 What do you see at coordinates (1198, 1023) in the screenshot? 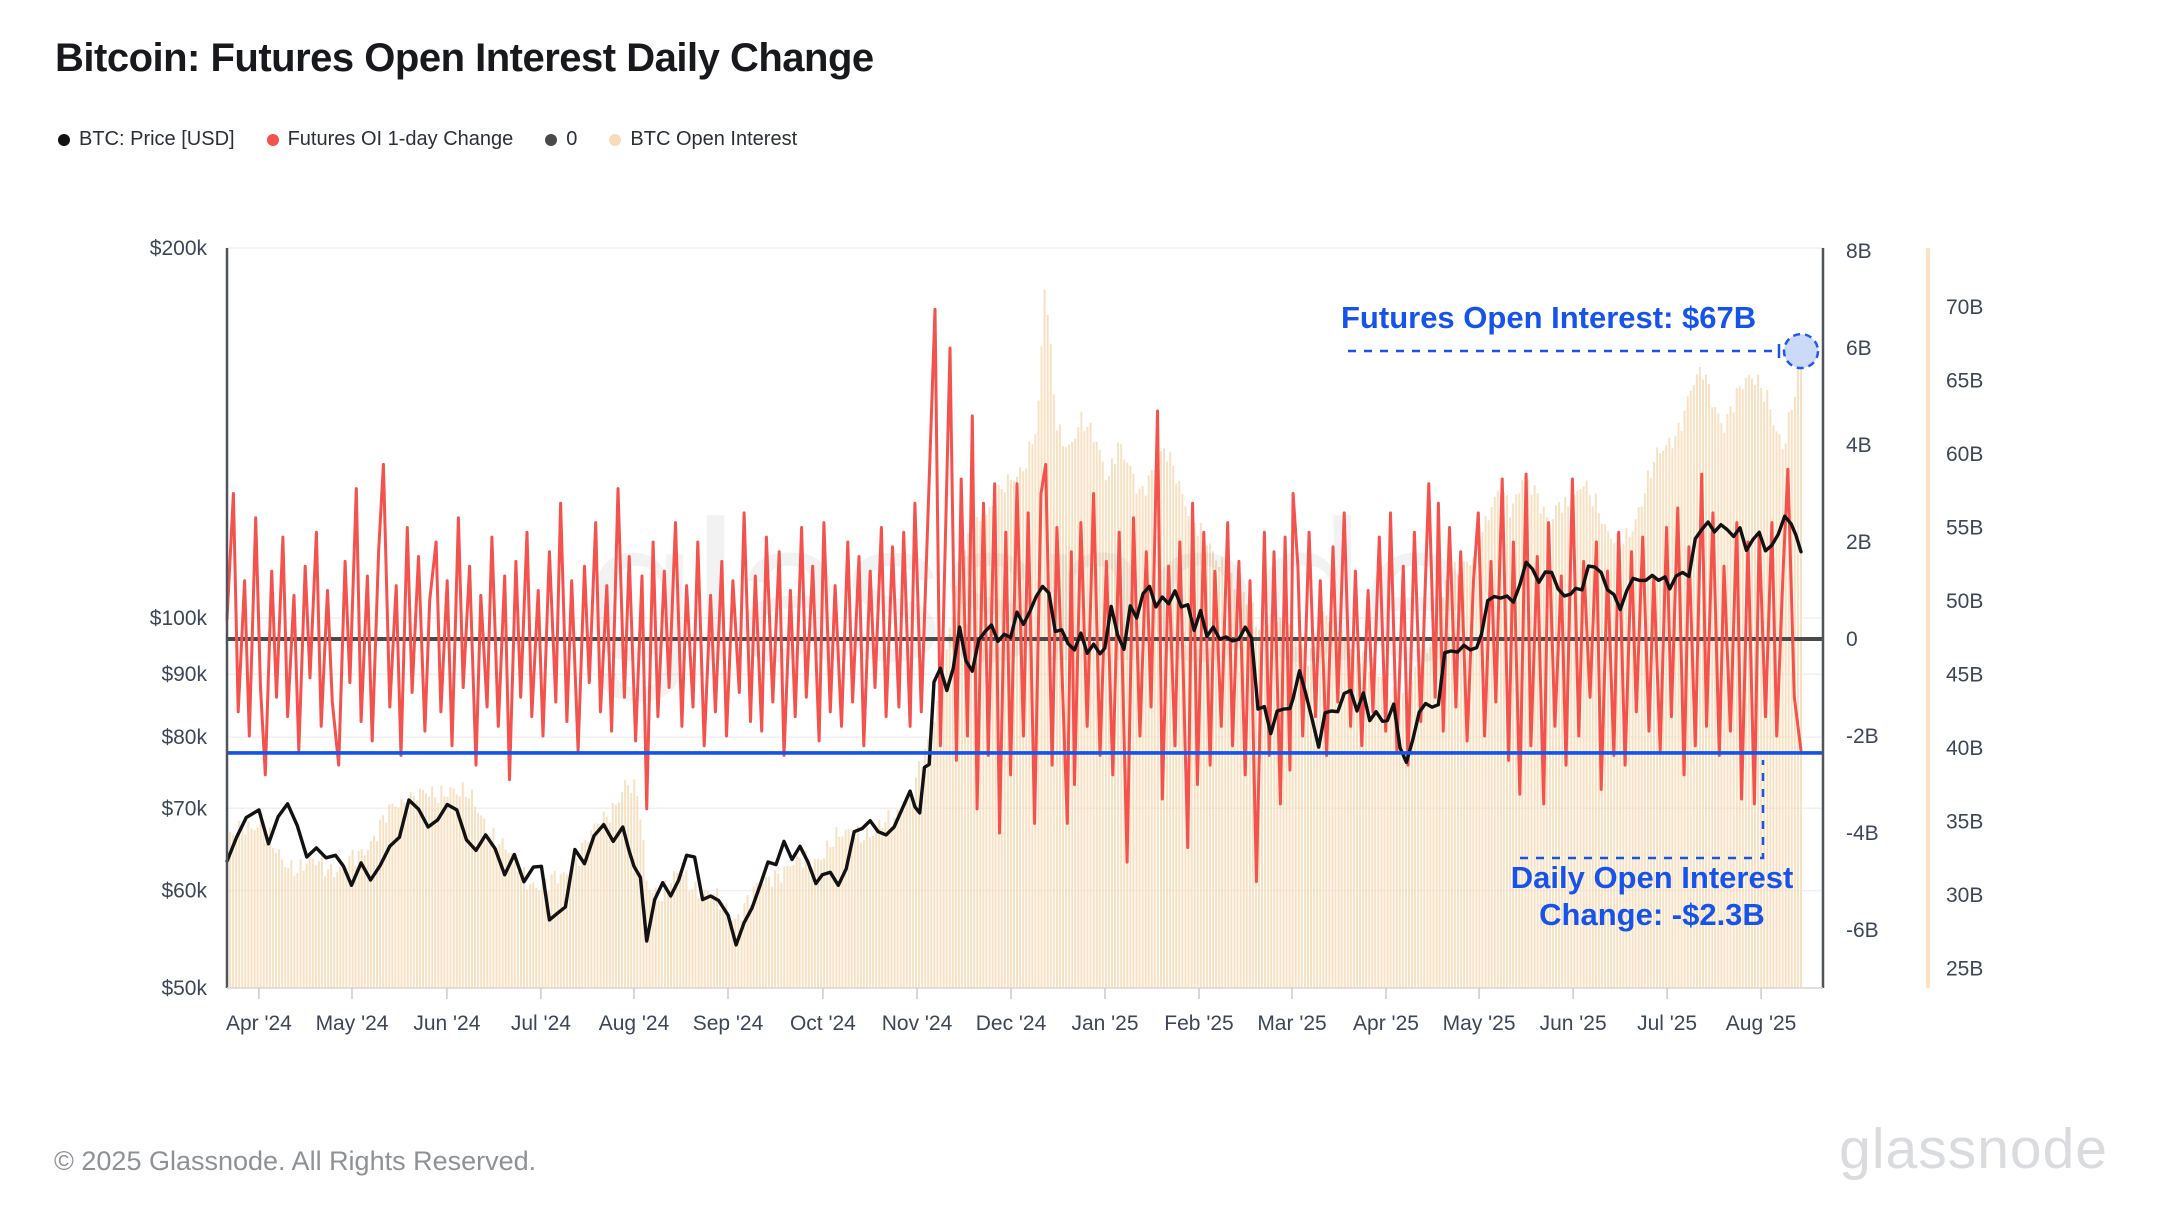
I see `x-axis-tick-label: Feb '25` at bounding box center [1198, 1023].